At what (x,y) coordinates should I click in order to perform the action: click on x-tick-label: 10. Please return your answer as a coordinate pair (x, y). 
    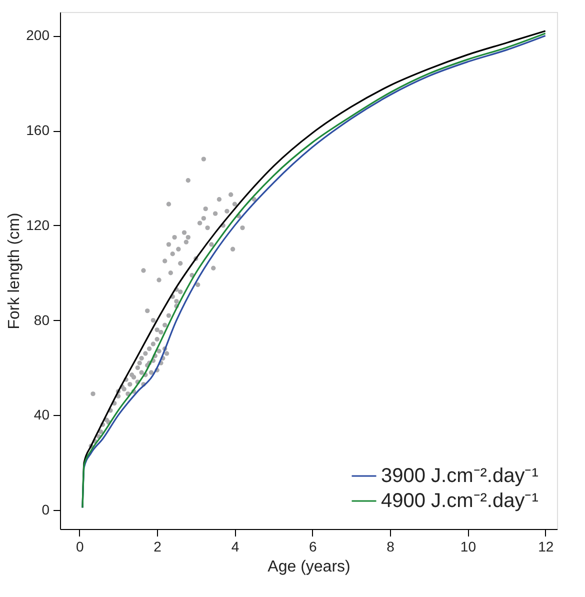
    Looking at the image, I should click on (468, 546).